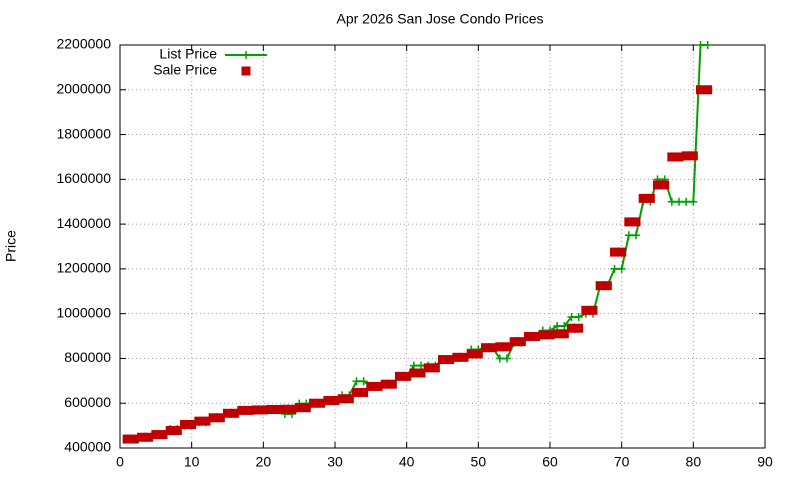 This screenshot has width=800, height=480. What do you see at coordinates (83, 223) in the screenshot?
I see `y-tick-label: 1400000` at bounding box center [83, 223].